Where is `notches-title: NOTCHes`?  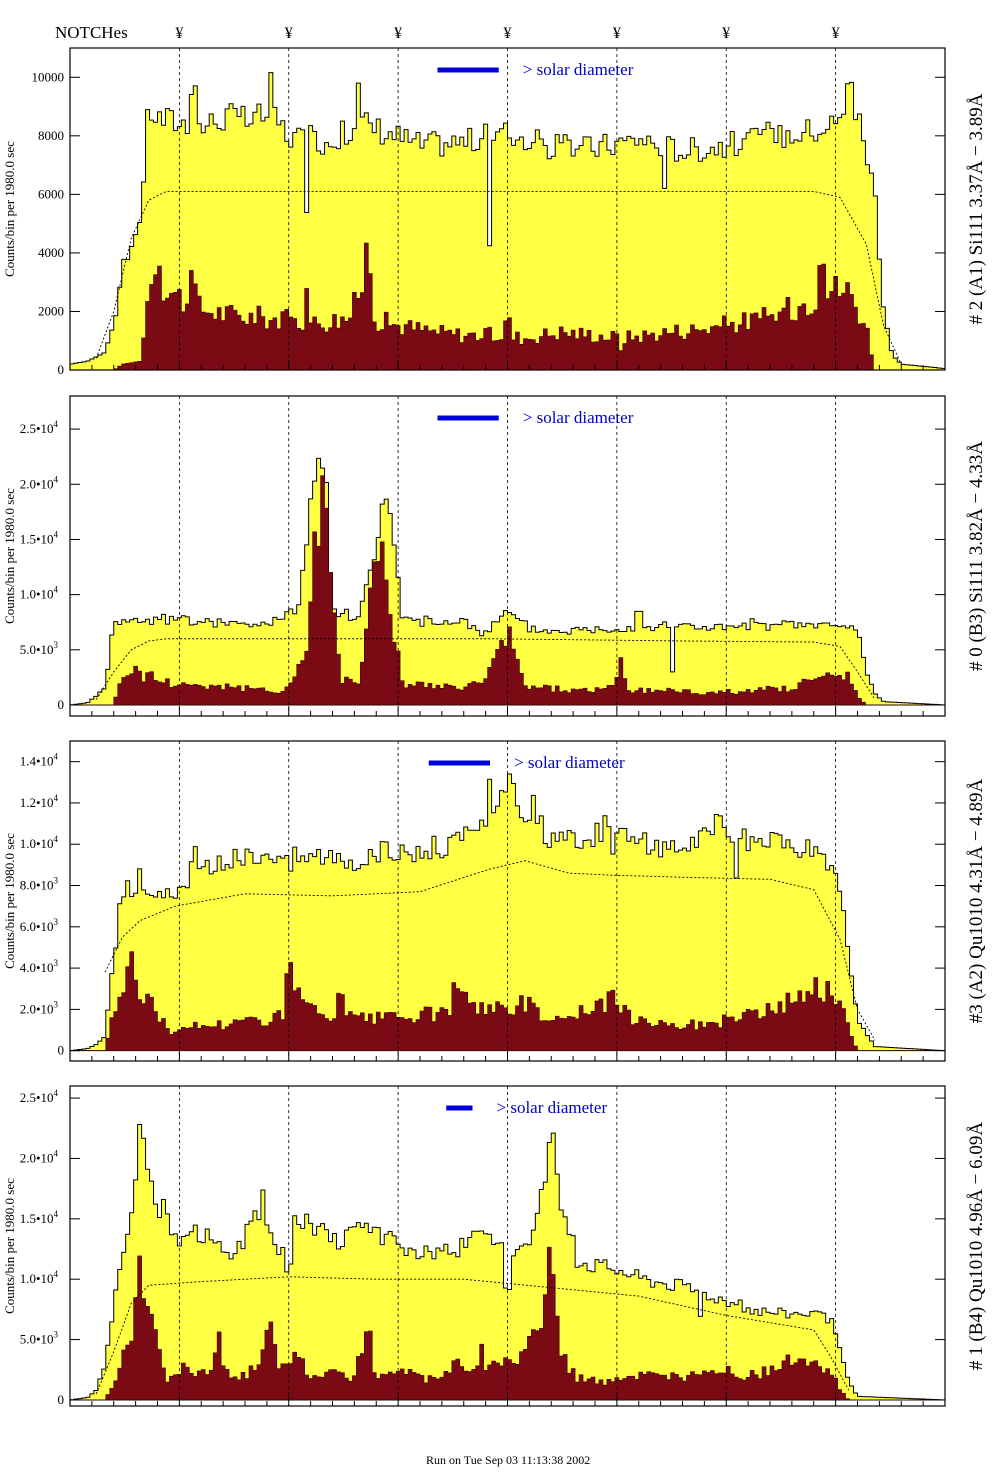 notches-title: NOTCHes is located at coordinates (91, 32).